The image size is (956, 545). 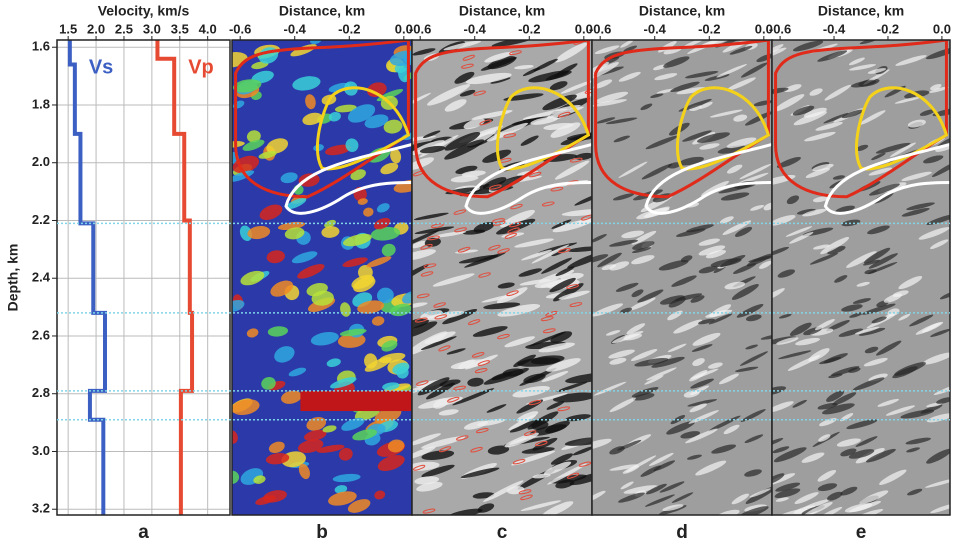 I want to click on outline-red, so click(x=861, y=119).